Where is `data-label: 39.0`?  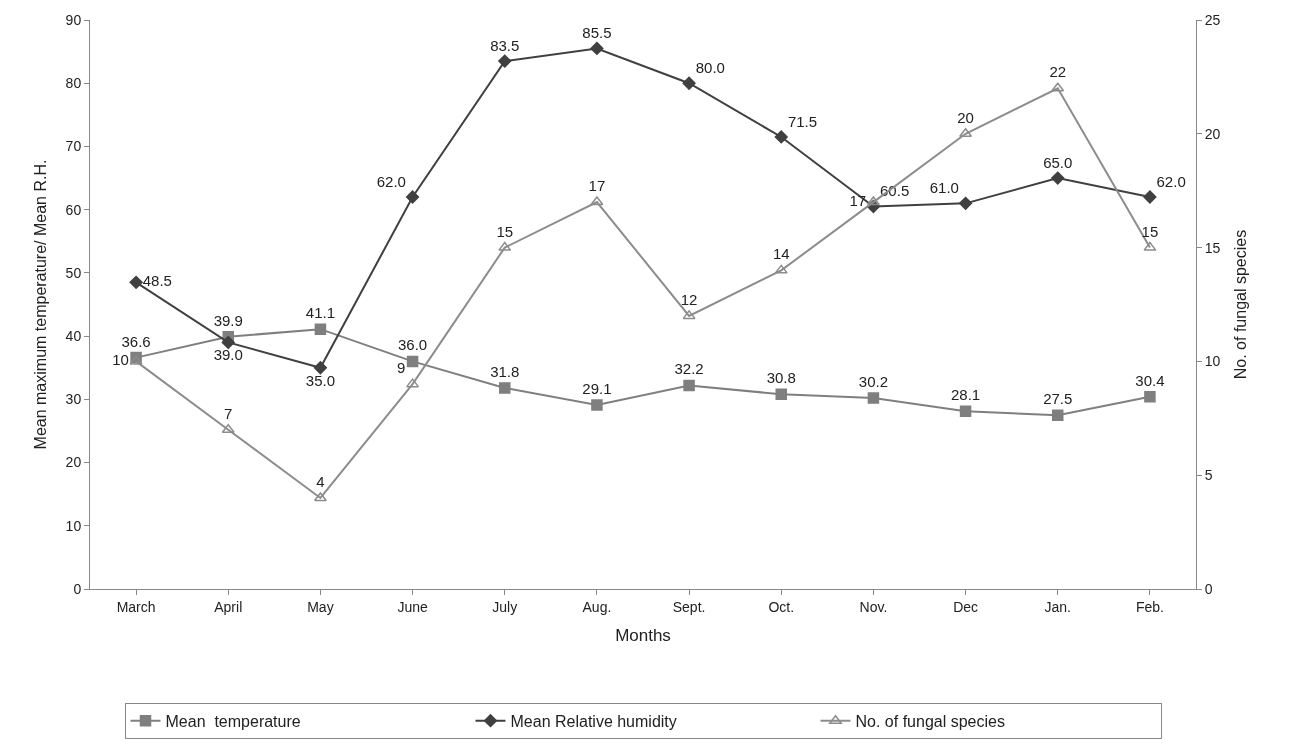 data-label: 39.0 is located at coordinates (228, 355).